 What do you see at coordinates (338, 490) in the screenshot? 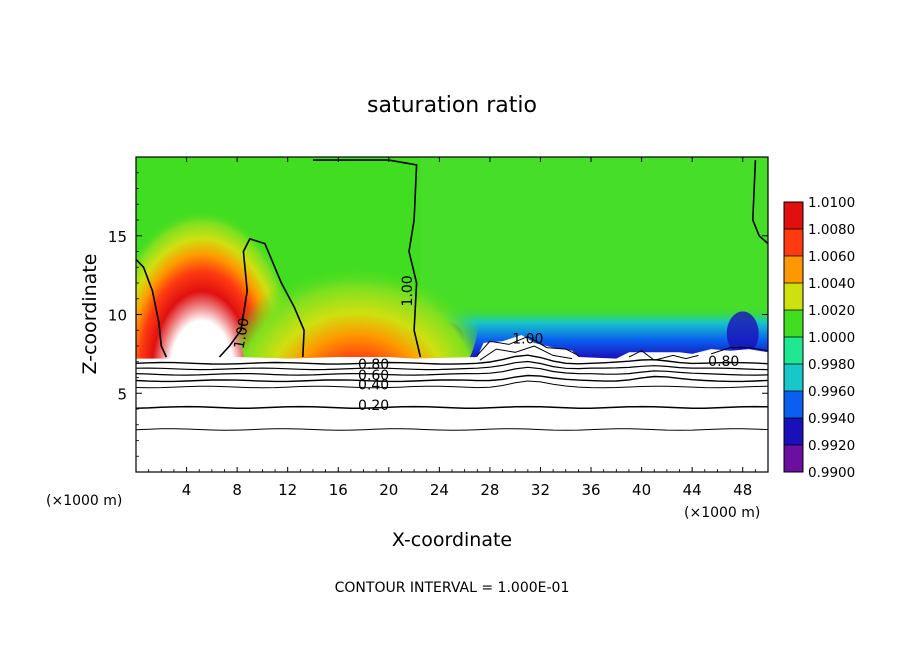
I see `x-tick-label: 16` at bounding box center [338, 490].